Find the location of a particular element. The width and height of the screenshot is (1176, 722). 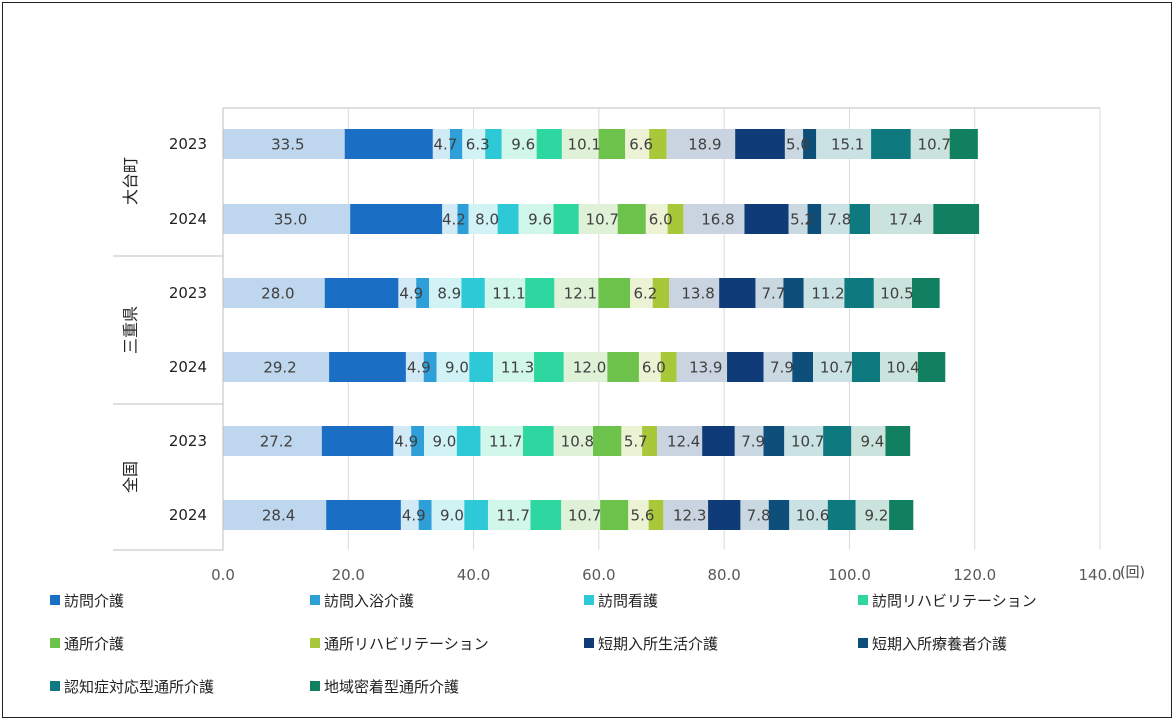

data-label: 12.3 is located at coordinates (689, 516).